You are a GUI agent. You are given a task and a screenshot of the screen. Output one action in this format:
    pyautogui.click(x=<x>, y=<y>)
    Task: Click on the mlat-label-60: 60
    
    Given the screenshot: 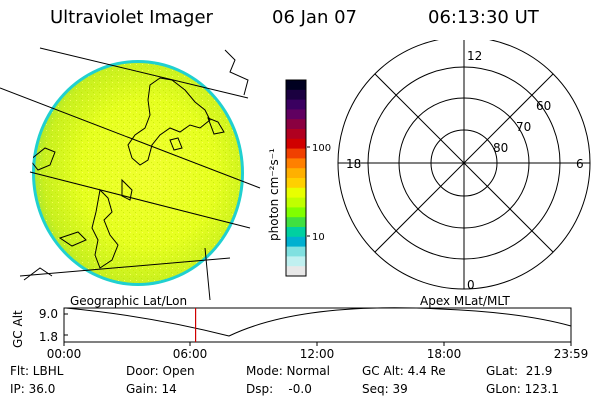 What is the action you would take?
    pyautogui.click(x=543, y=106)
    